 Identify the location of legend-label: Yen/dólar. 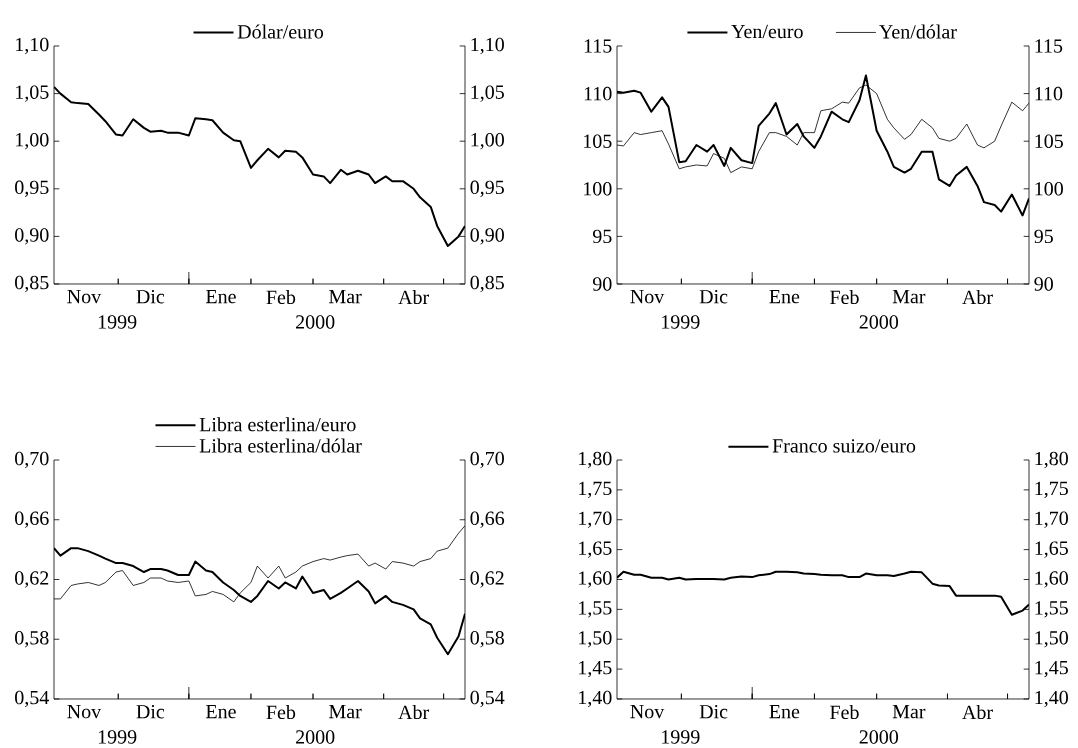
(918, 31).